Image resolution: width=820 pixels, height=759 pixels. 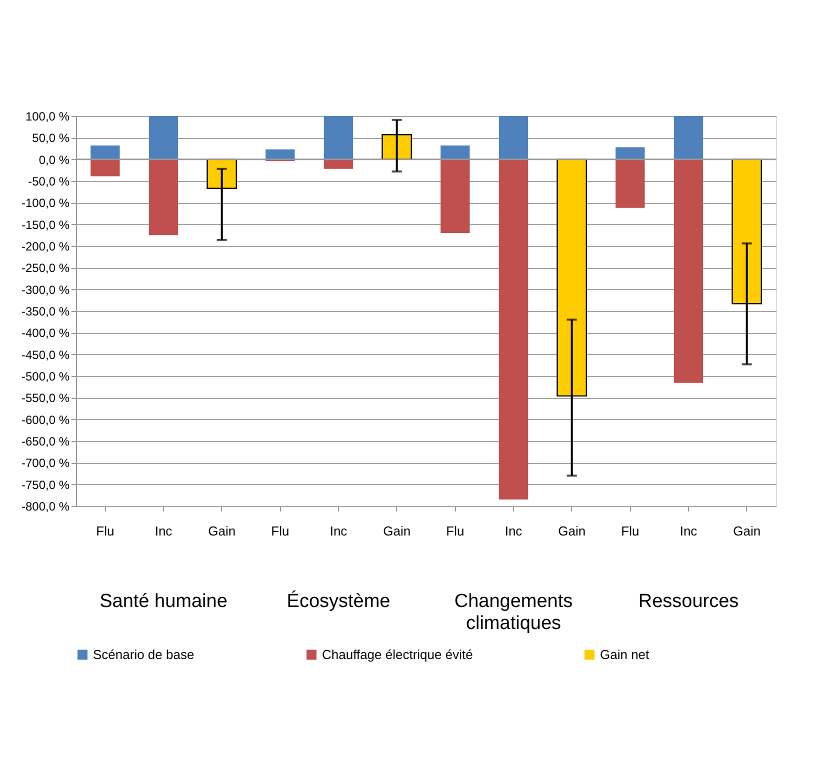 What do you see at coordinates (49, 181) in the screenshot?
I see `y-tick-label: -50,0 %` at bounding box center [49, 181].